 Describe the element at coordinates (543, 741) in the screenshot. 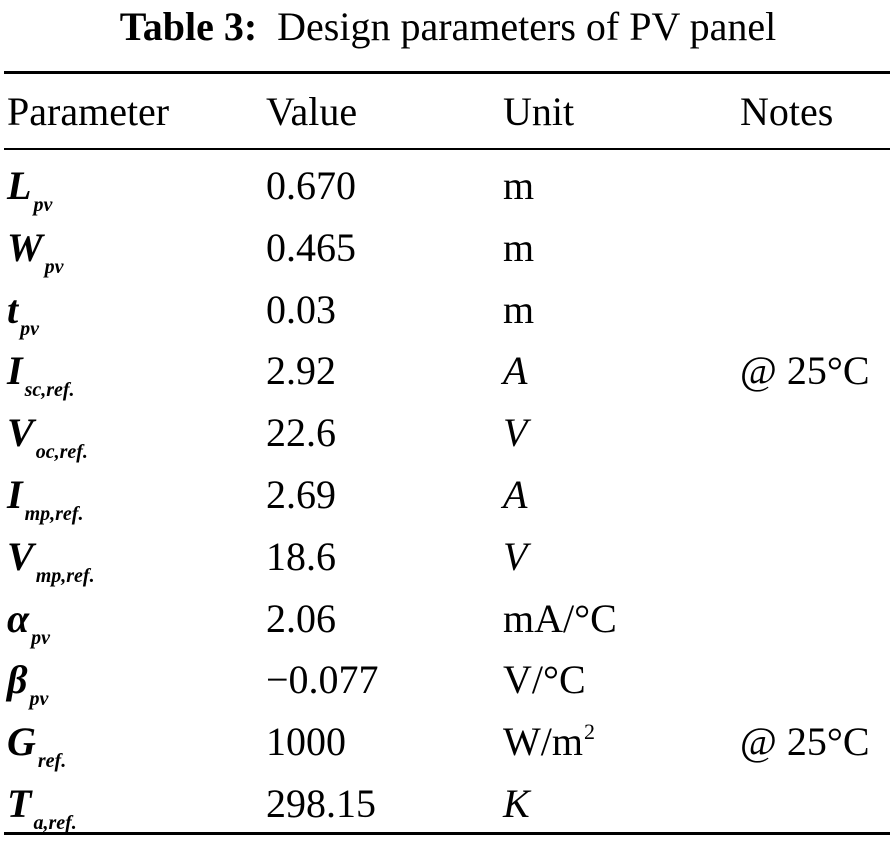

I see `unit-text: W/m` at that location.